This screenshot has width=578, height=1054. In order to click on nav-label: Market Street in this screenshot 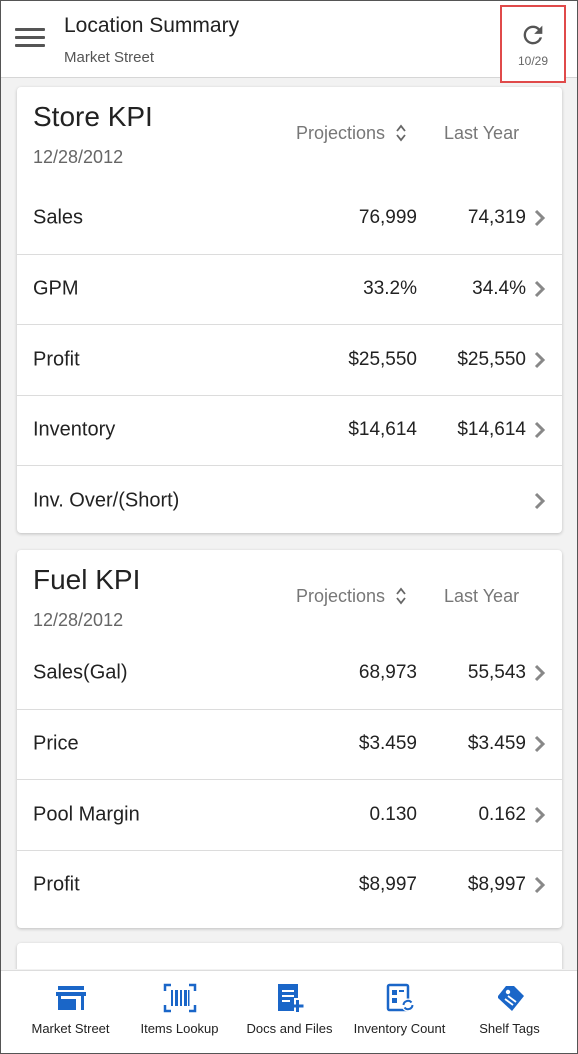, I will do `click(70, 1028)`.